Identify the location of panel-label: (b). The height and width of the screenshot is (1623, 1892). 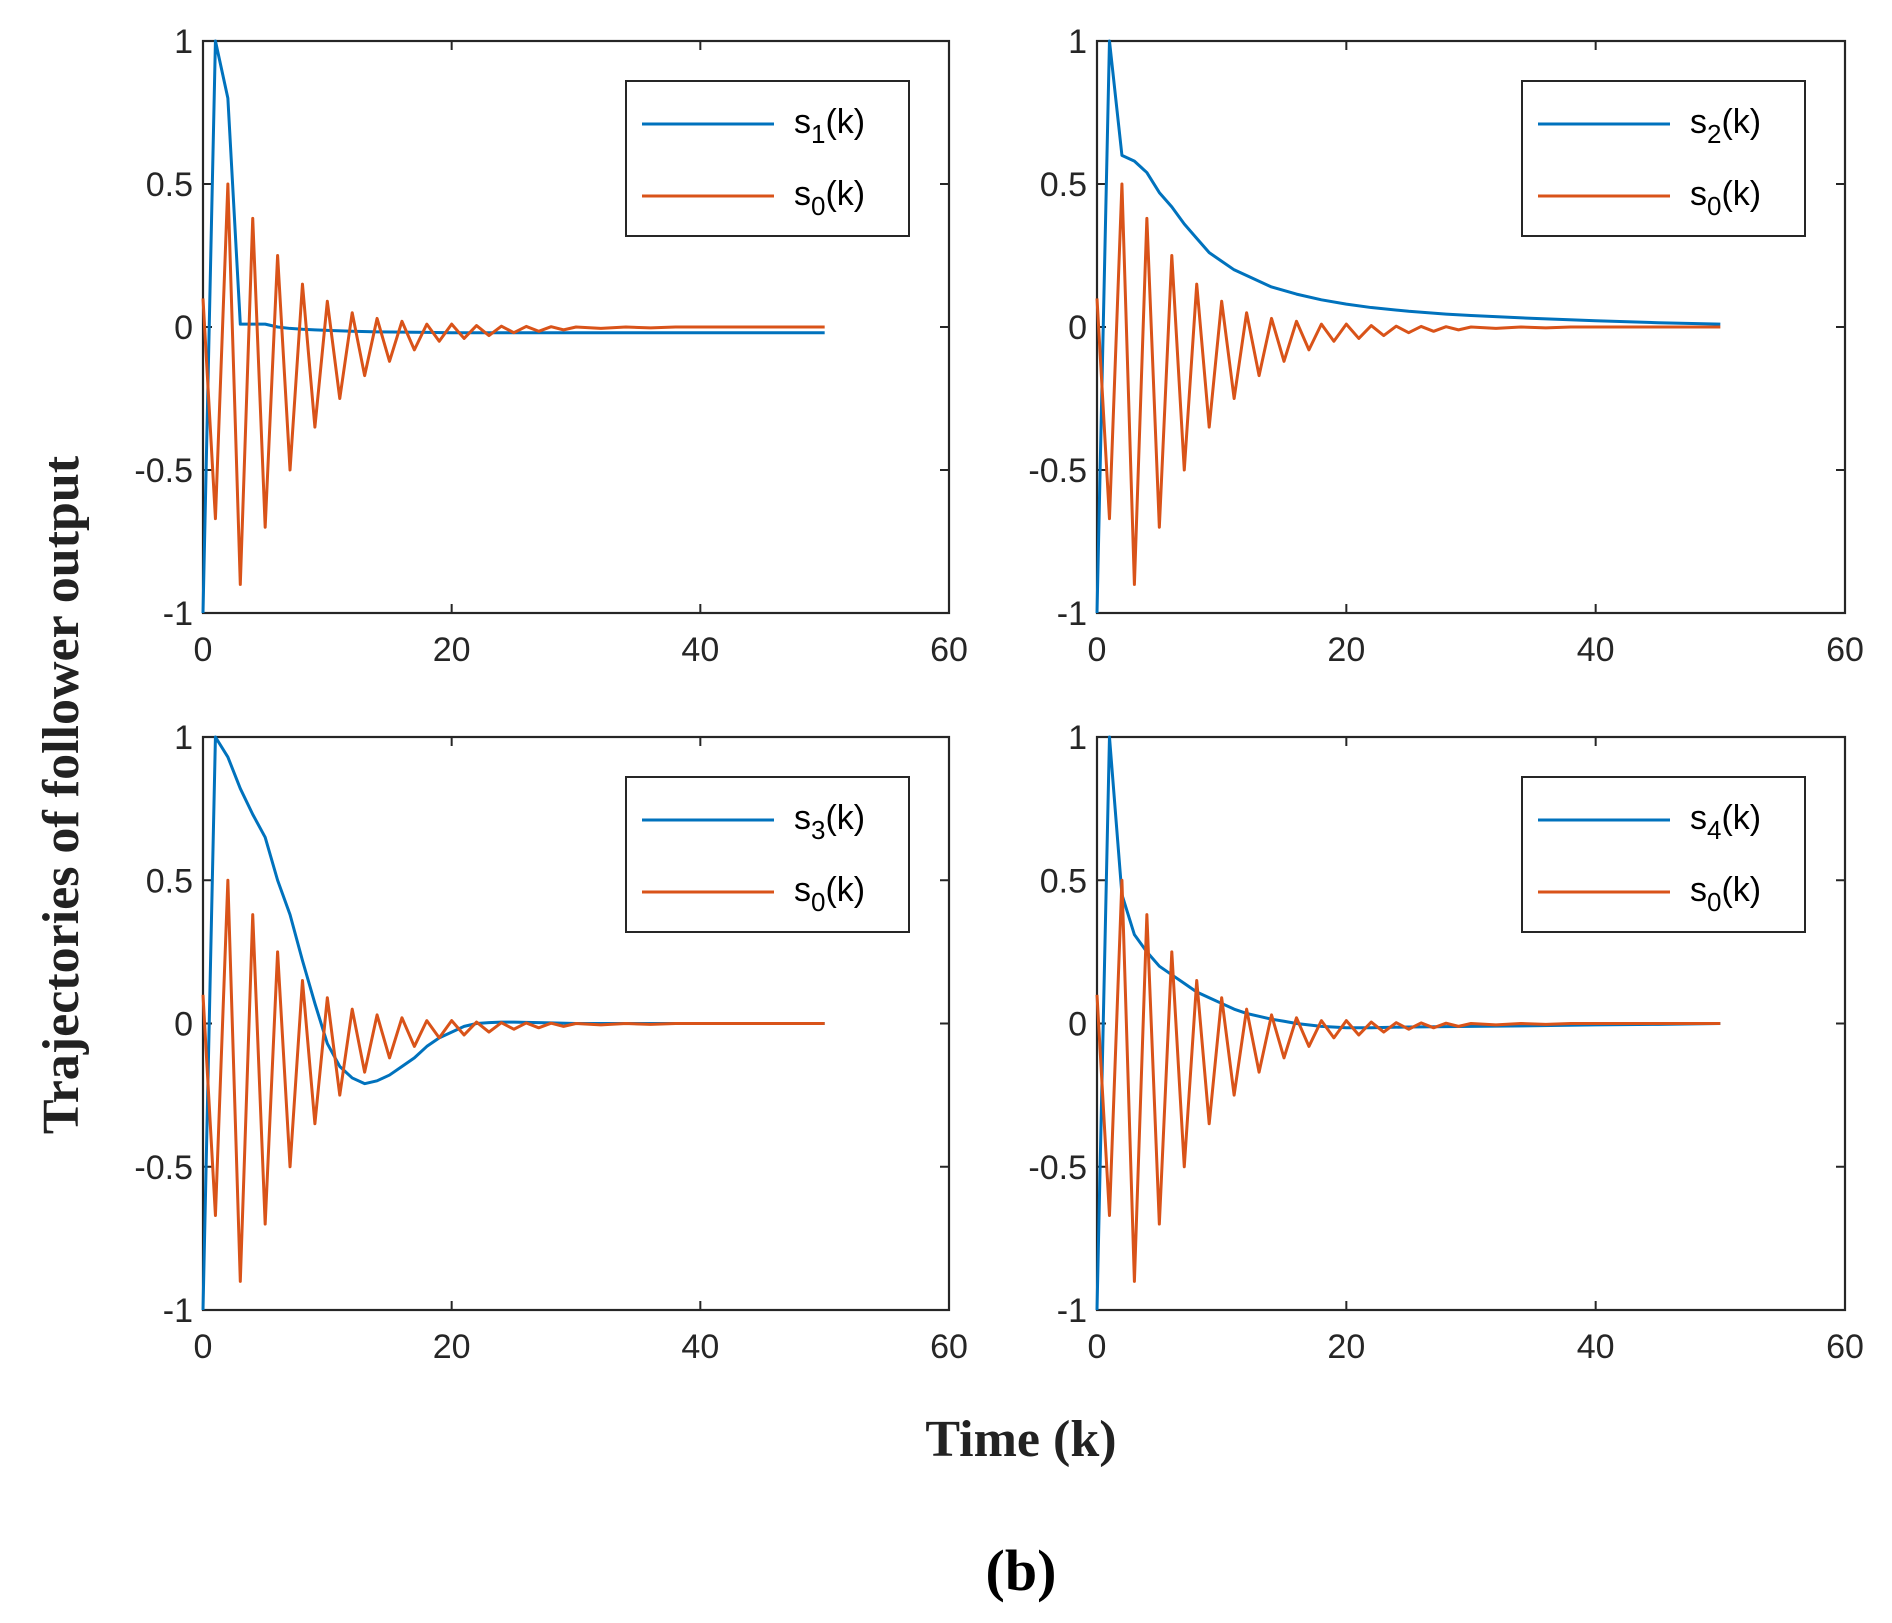
(1021, 1570).